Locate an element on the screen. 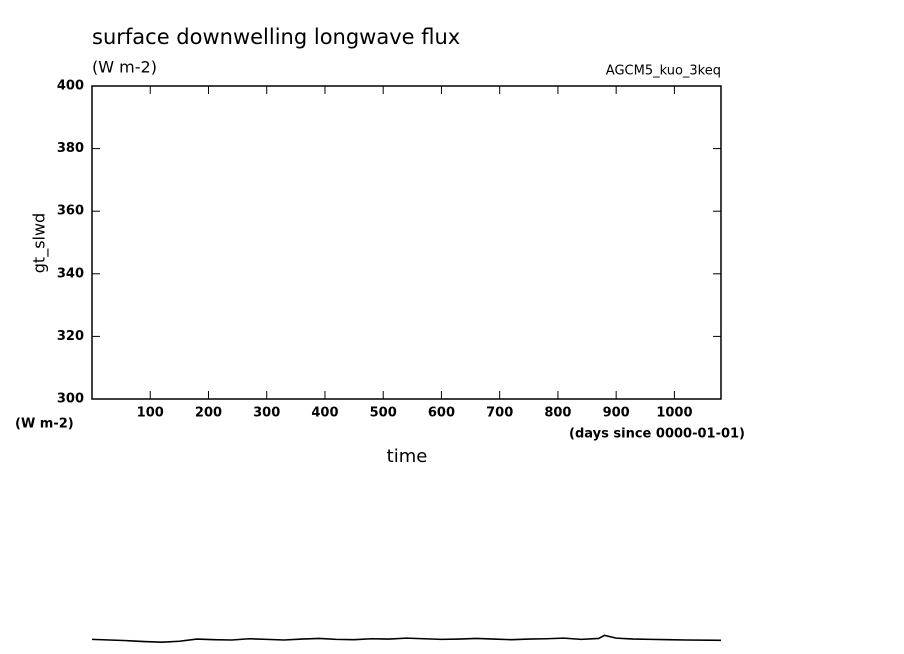 This screenshot has width=904, height=654. y-tick-label: 320 is located at coordinates (70, 336).